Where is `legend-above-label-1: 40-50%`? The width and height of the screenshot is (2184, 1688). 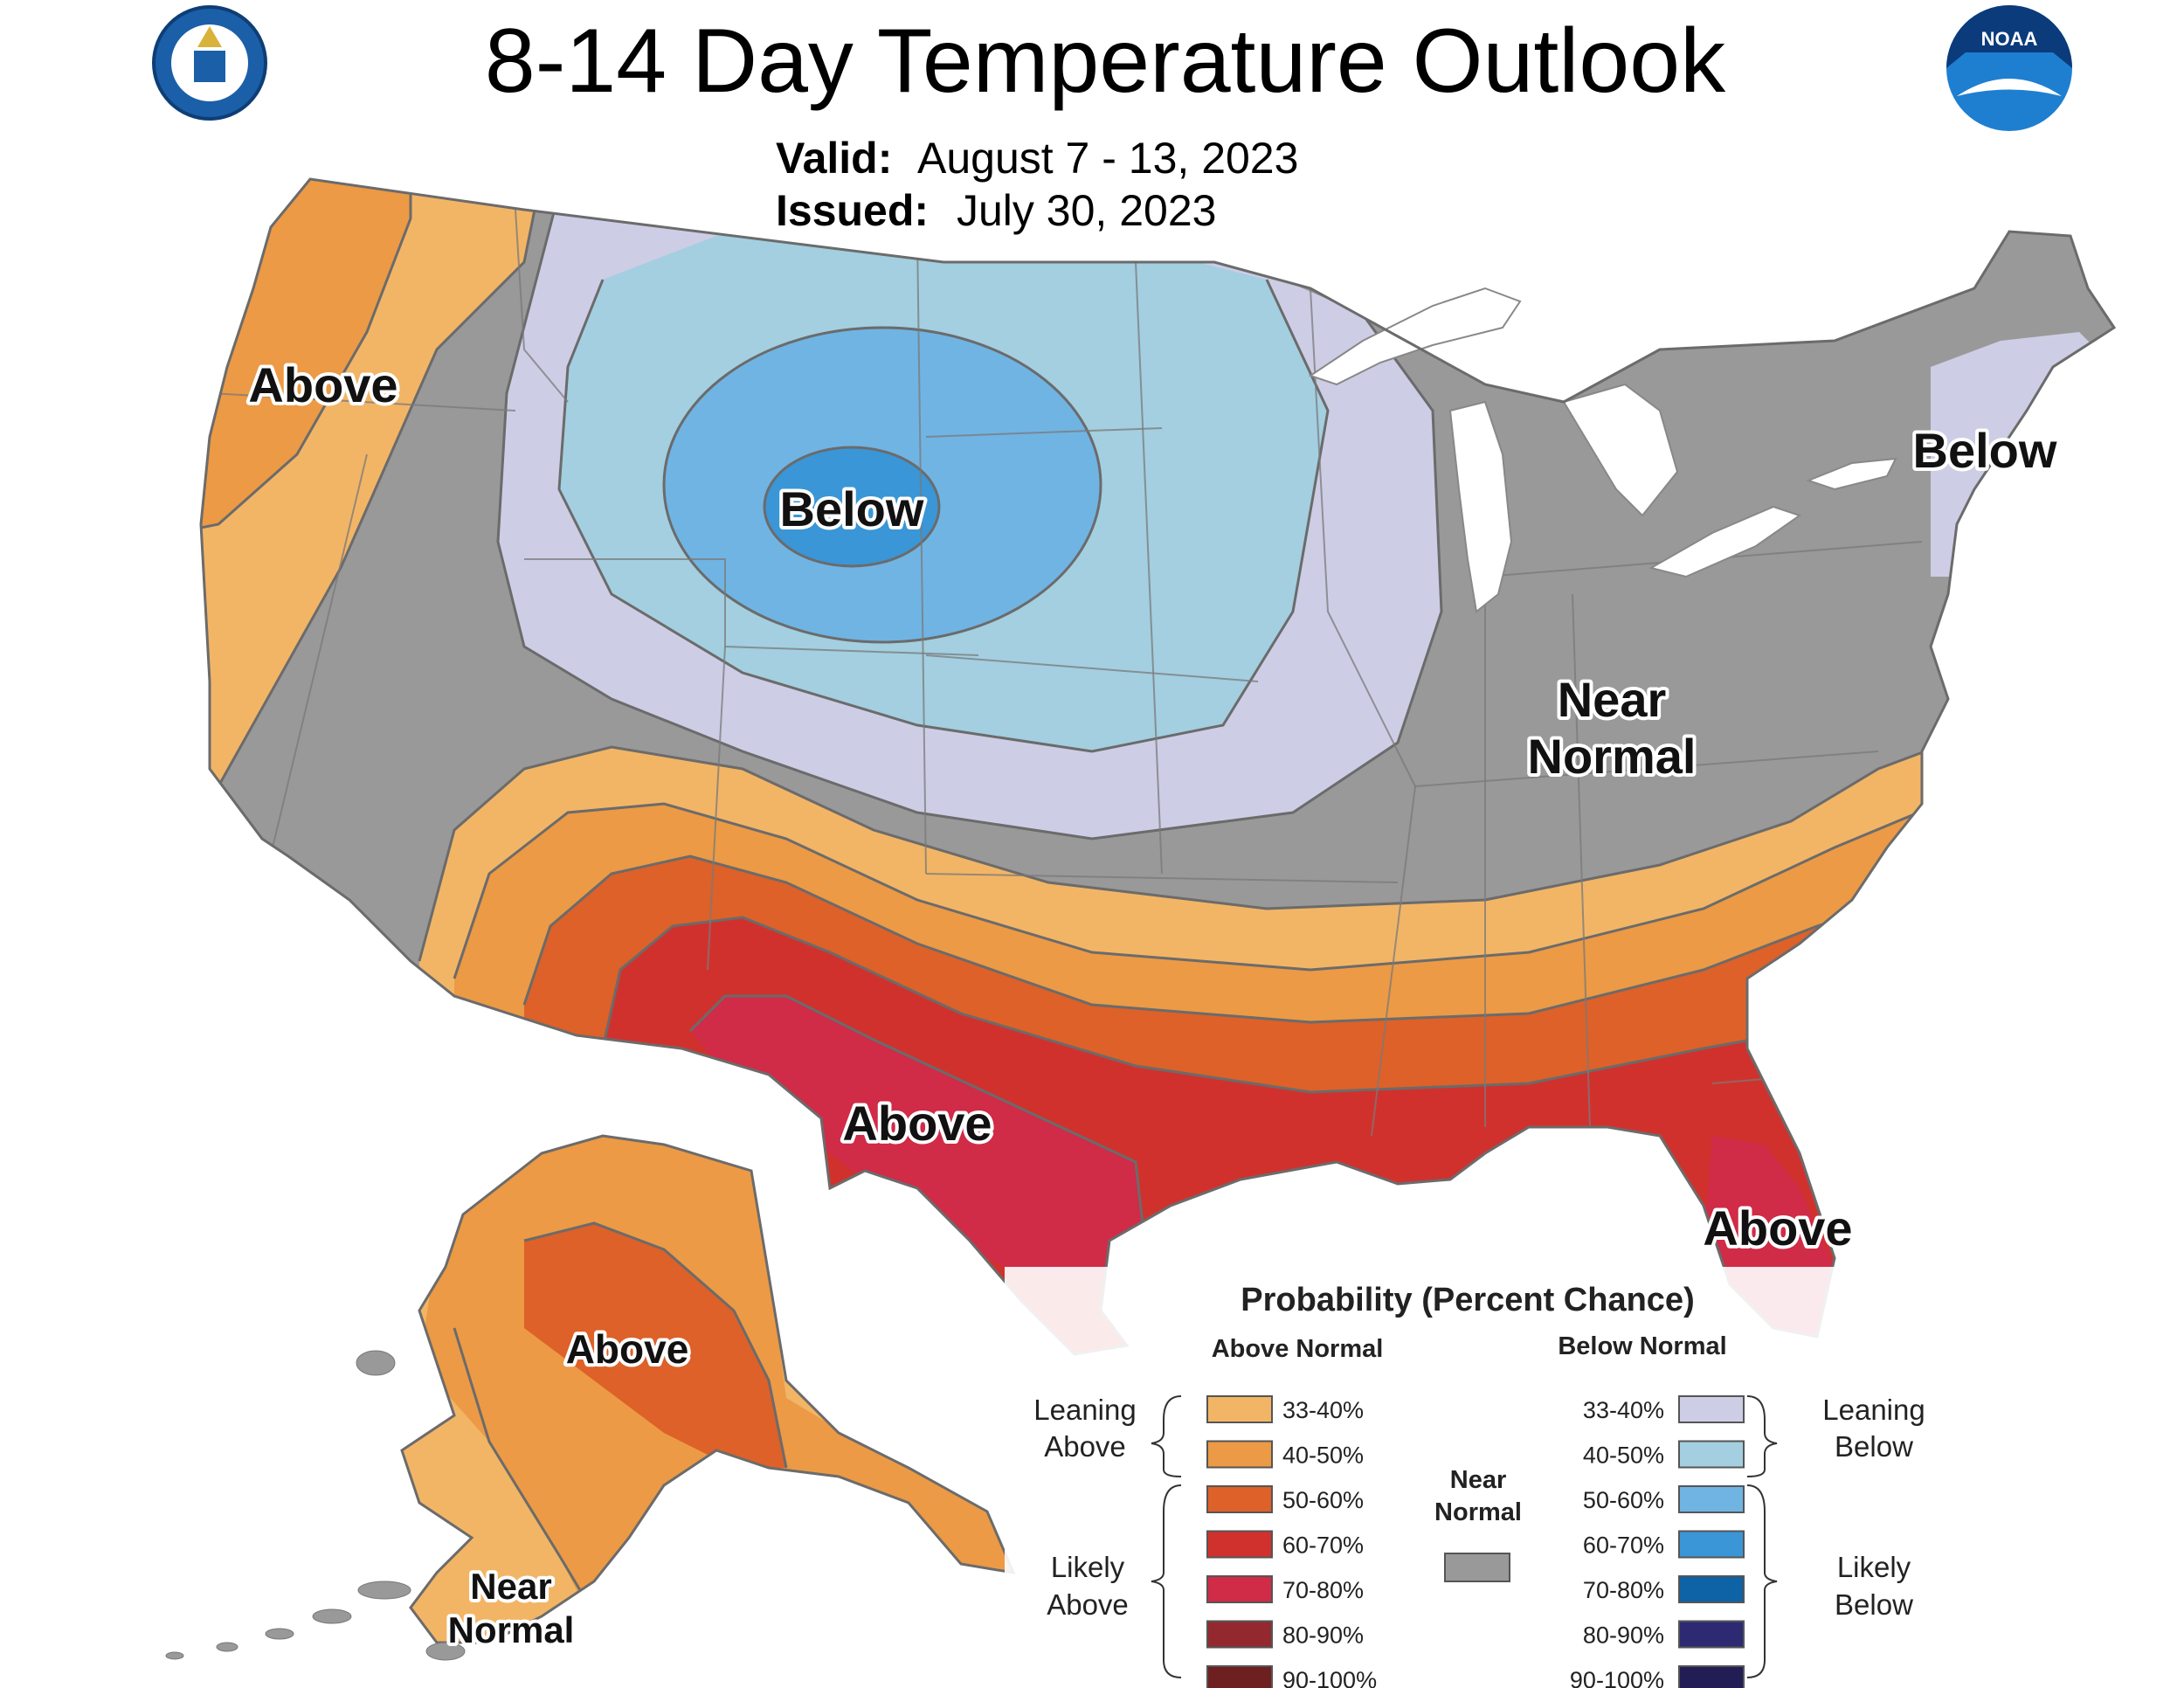
legend-above-label-1: 40-50% is located at coordinates (1323, 1455).